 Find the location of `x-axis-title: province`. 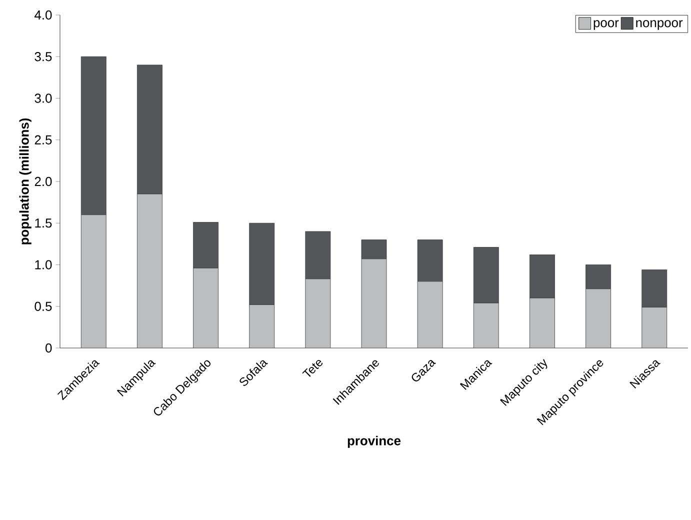

x-axis-title: province is located at coordinates (374, 442).